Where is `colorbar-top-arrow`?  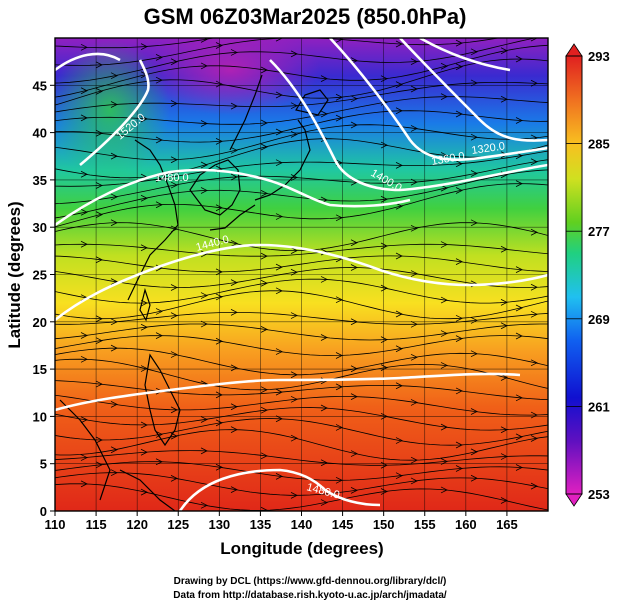 colorbar-top-arrow is located at coordinates (574, 50).